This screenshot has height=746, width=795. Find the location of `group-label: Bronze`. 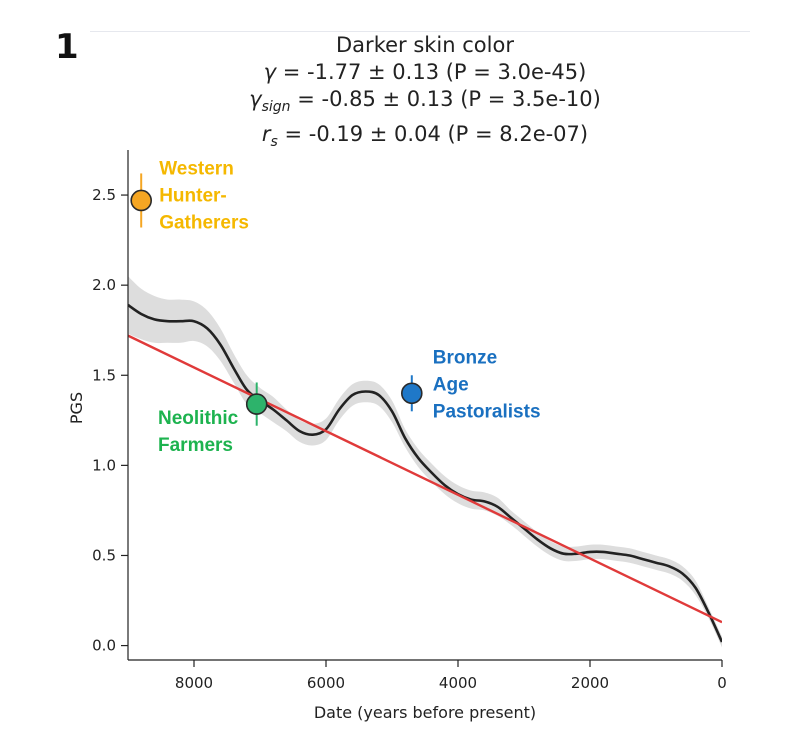

group-label: Bronze is located at coordinates (465, 357).